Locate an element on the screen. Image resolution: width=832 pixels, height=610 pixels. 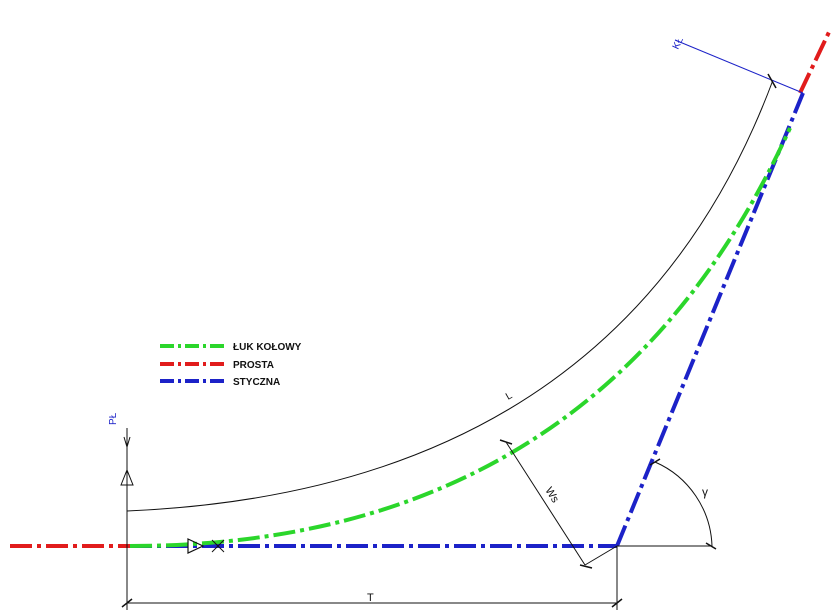
label-l: L is located at coordinates (509, 396).